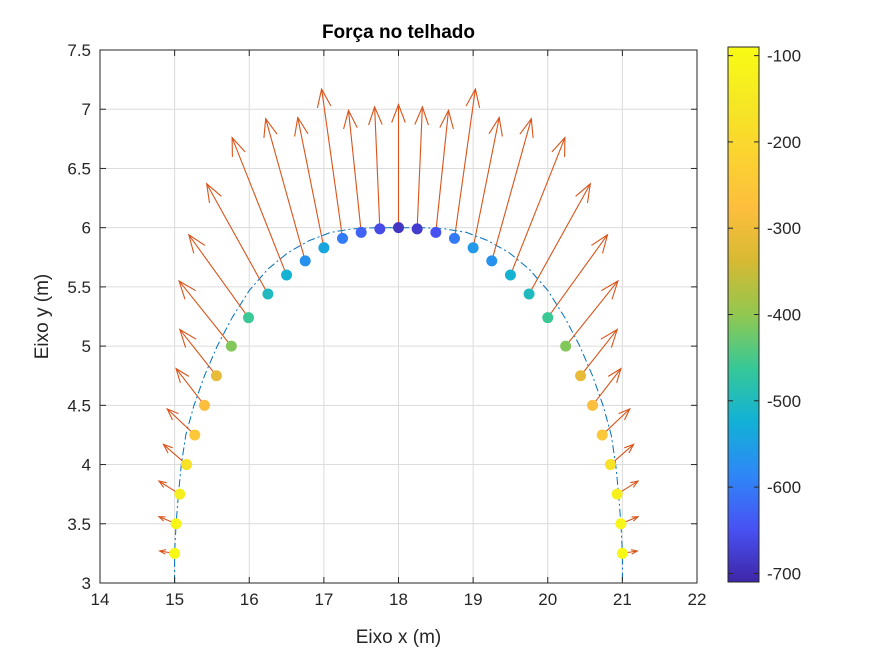  I want to click on colorbar-tick-label: -100, so click(784, 56).